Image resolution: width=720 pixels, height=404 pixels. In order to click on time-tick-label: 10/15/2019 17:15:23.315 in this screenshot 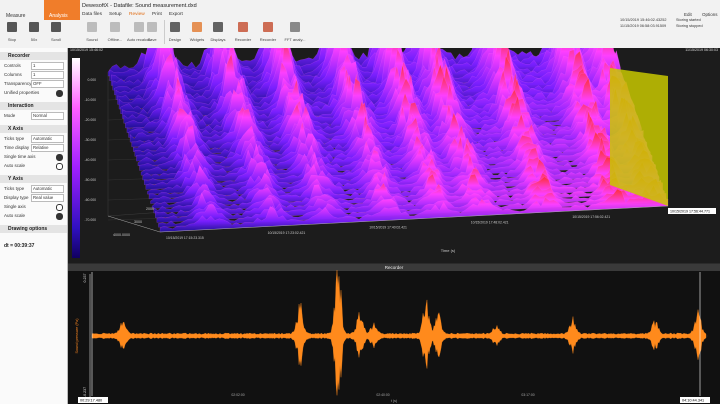, I will do `click(185, 238)`.